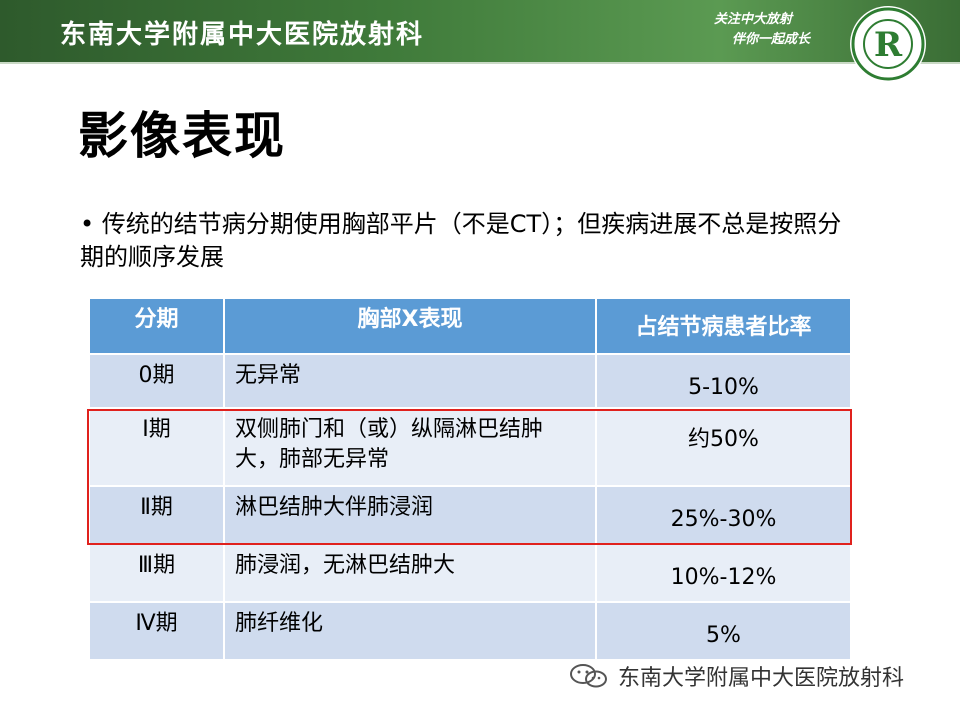 The image size is (960, 720). I want to click on cell-rate: 10%-12%, so click(723, 573).